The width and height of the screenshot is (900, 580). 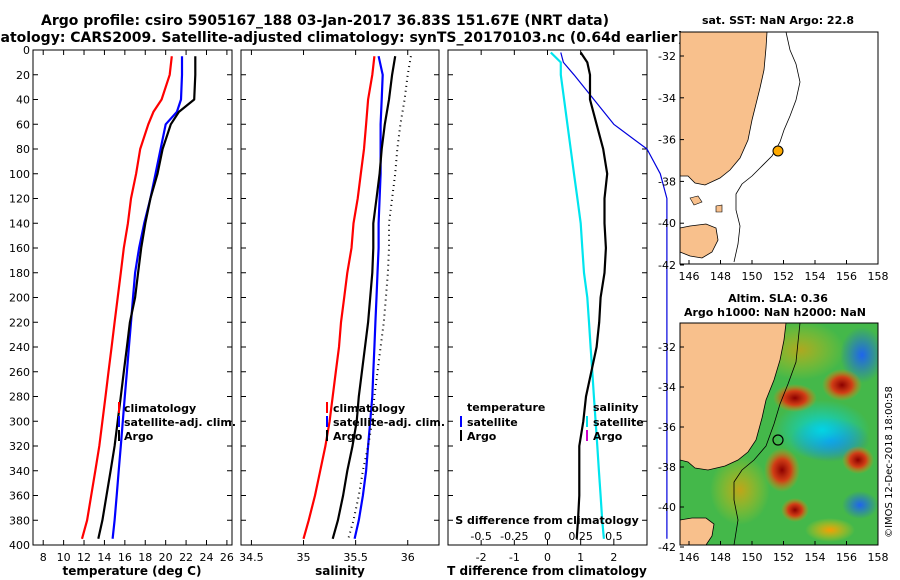 What do you see at coordinates (19, 545) in the screenshot?
I see `y-tick-label: 400` at bounding box center [19, 545].